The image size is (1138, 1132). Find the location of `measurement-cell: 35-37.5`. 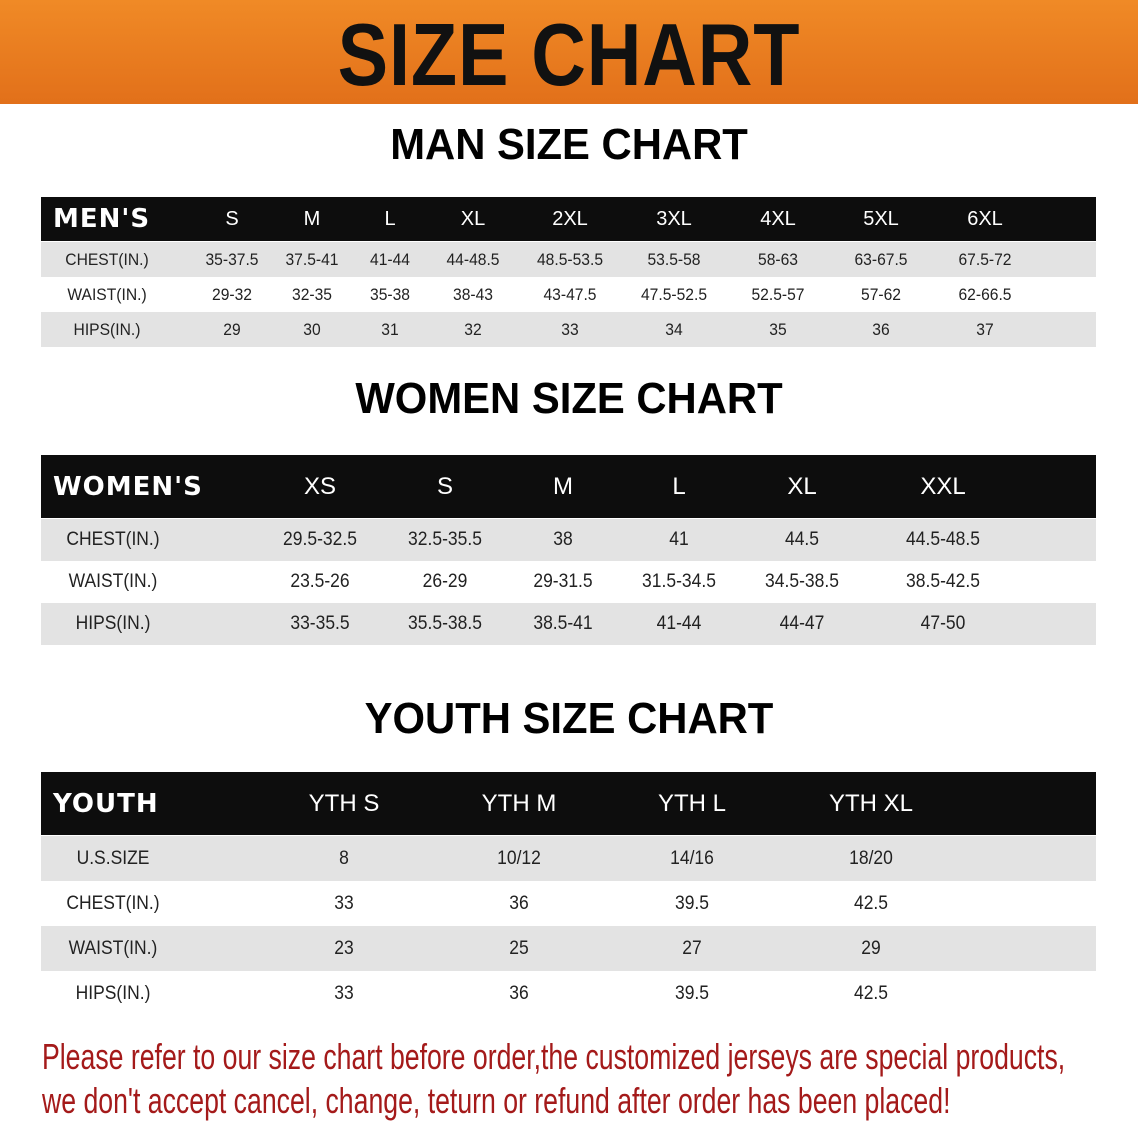

measurement-cell: 35-37.5 is located at coordinates (232, 259).